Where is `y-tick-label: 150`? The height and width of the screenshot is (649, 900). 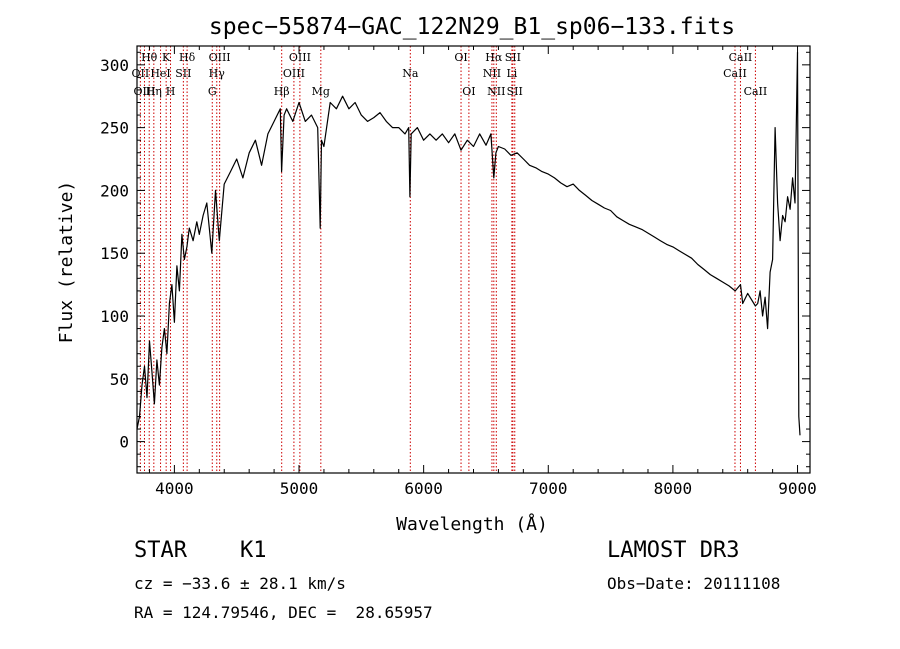
y-tick-label: 150 is located at coordinates (114, 253).